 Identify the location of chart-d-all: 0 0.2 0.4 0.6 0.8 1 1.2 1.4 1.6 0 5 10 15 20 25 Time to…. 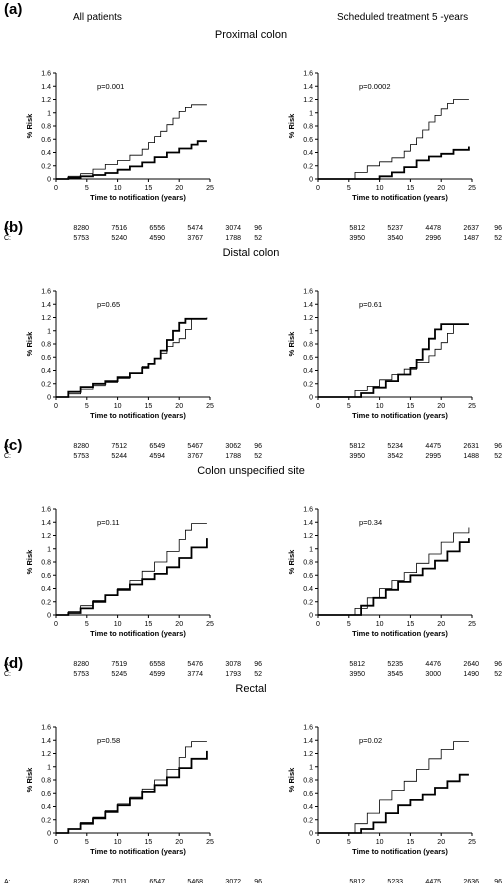
(133, 804).